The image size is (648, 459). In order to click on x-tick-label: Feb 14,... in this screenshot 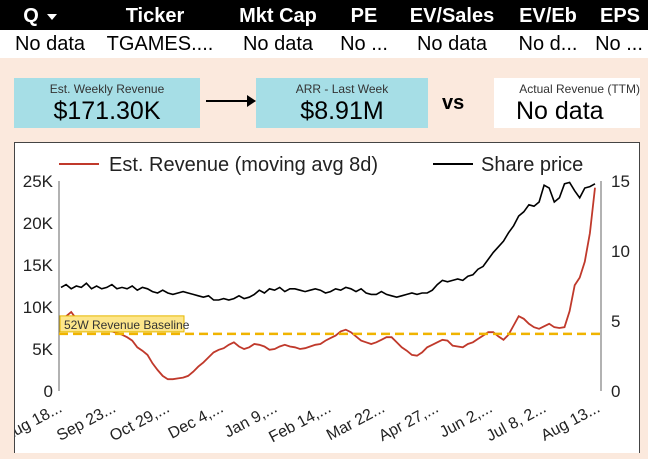, I will do `click(300, 423)`.